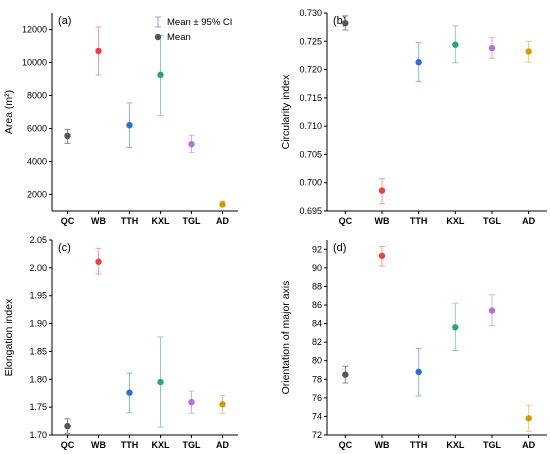  Describe the element at coordinates (317, 398) in the screenshot. I see `y-tick-label: 76` at that location.